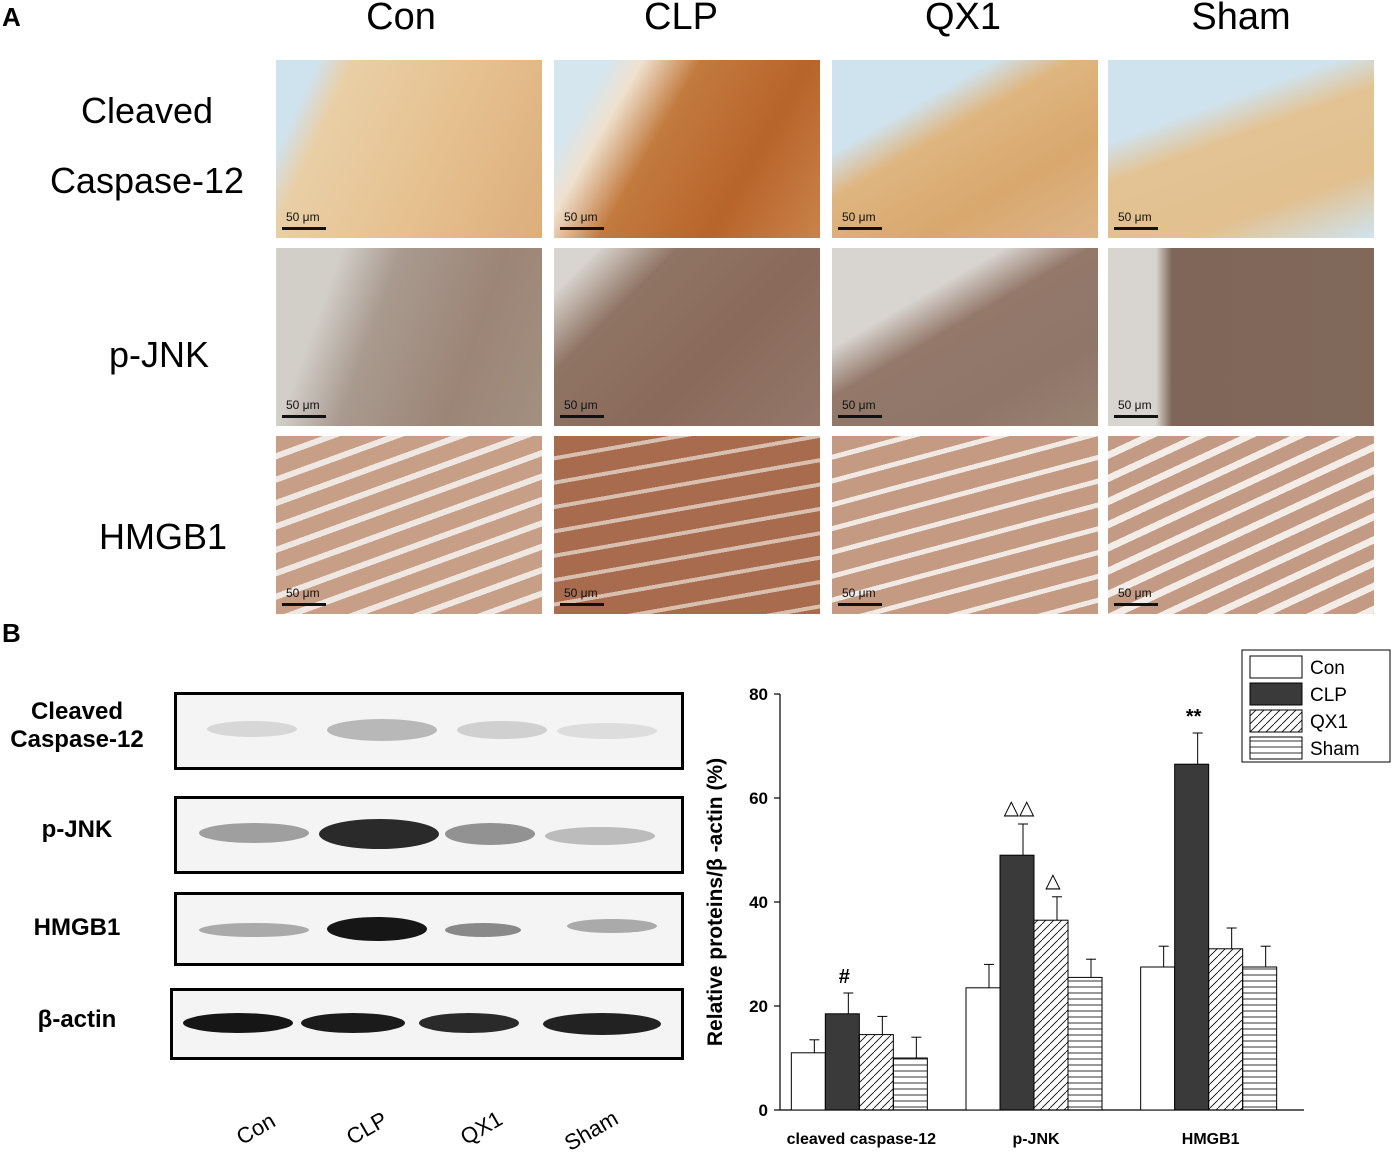  I want to click on column-header-qx1: QX1, so click(963, 19).